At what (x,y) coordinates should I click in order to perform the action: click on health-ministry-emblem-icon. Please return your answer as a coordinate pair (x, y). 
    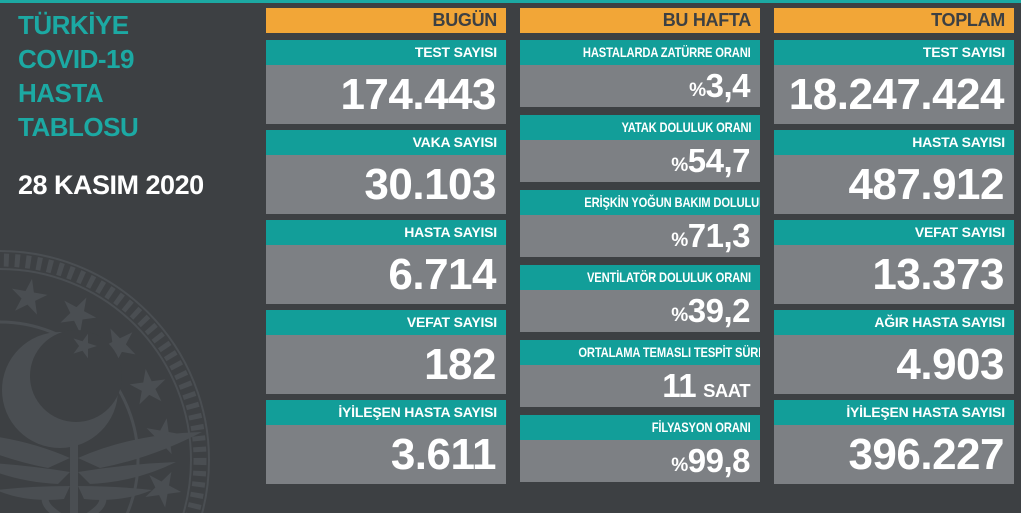
    Looking at the image, I should click on (105, 381).